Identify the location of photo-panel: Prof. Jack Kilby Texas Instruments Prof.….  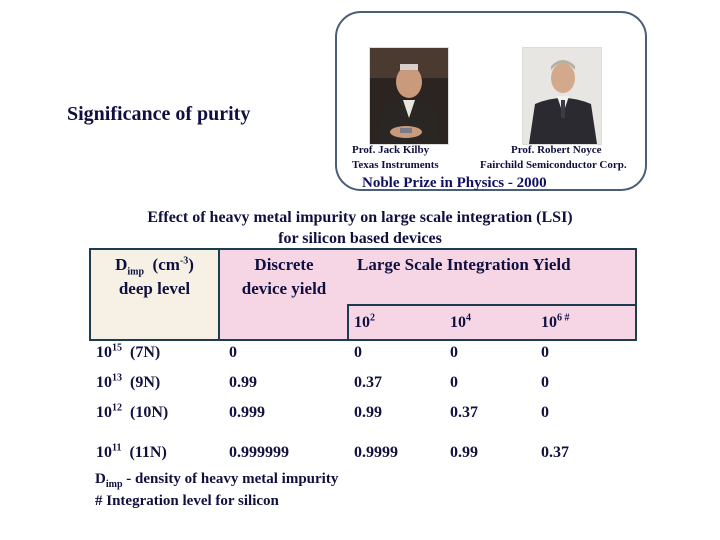
(491, 101).